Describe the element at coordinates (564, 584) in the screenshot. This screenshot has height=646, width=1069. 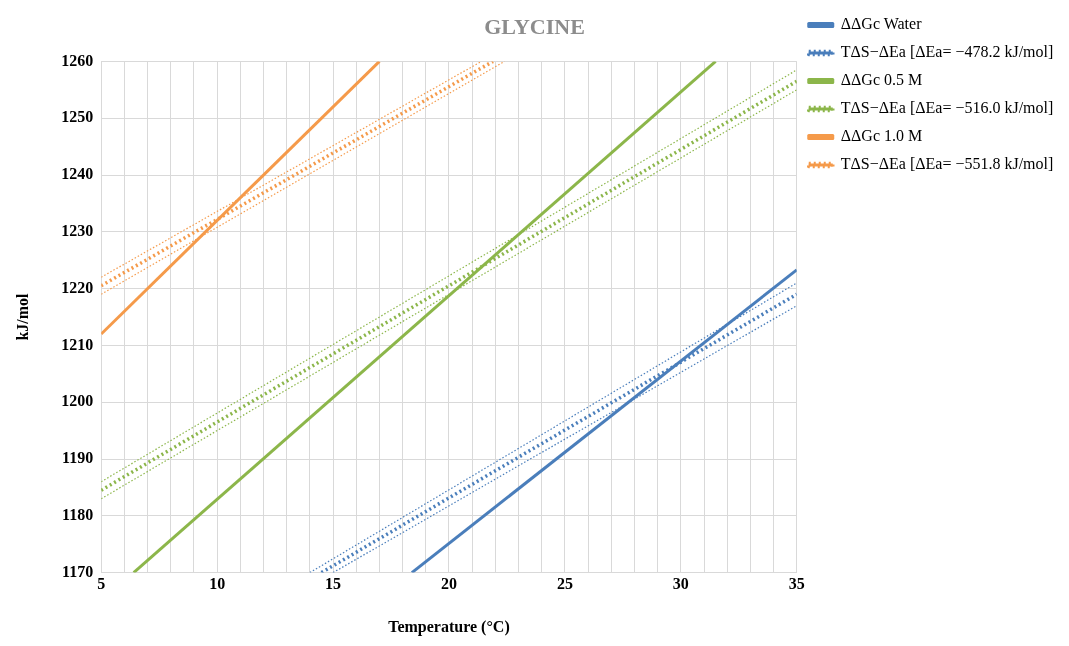
I see `x-tick-label: 25` at that location.